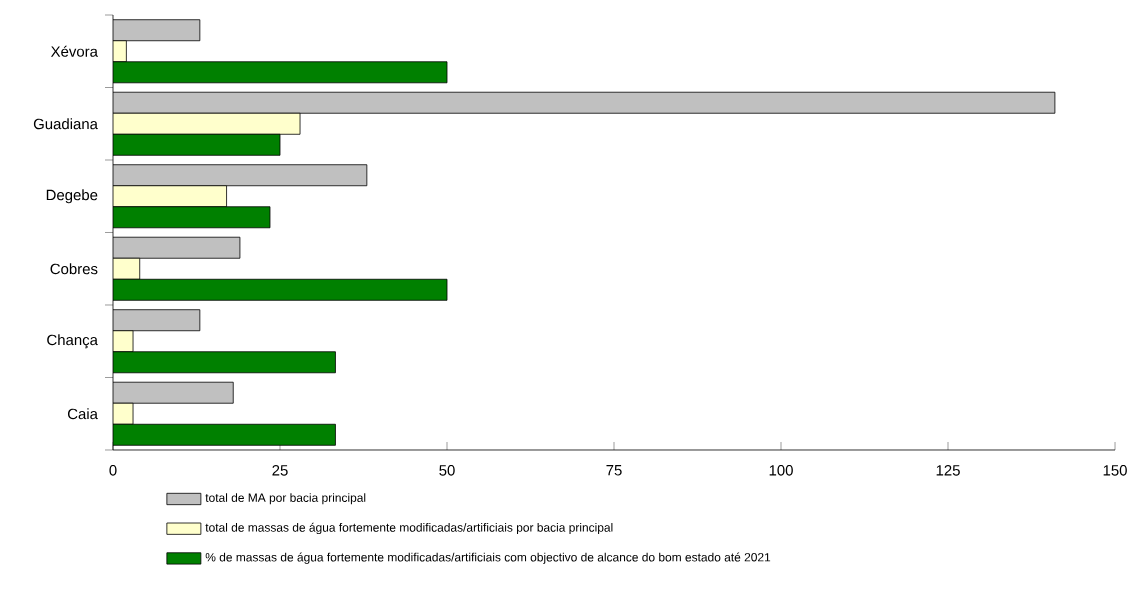 Image resolution: width=1142 pixels, height=595 pixels. I want to click on legend-label: % de massas de água fortemente modificadas/artificiais com objectivo de alcance do bom estado até 2021, so click(488, 558).